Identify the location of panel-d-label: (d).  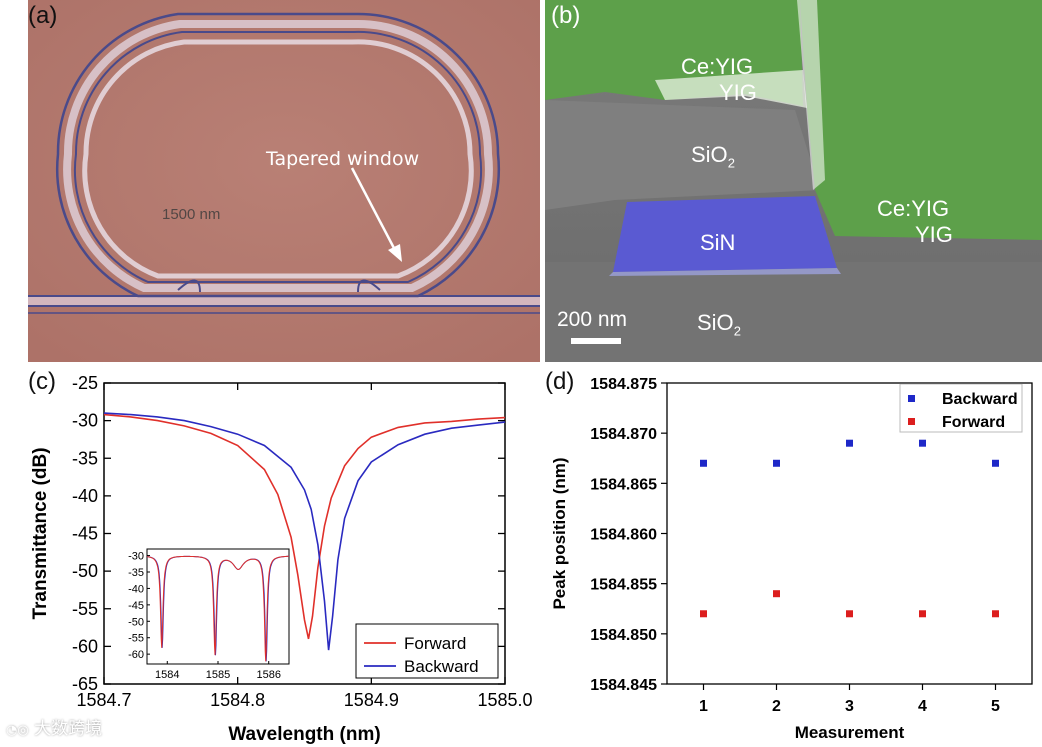
(560, 381).